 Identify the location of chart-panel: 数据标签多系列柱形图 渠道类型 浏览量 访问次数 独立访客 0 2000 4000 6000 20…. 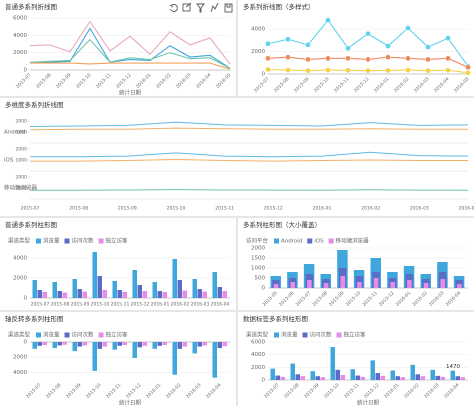
(356, 359).